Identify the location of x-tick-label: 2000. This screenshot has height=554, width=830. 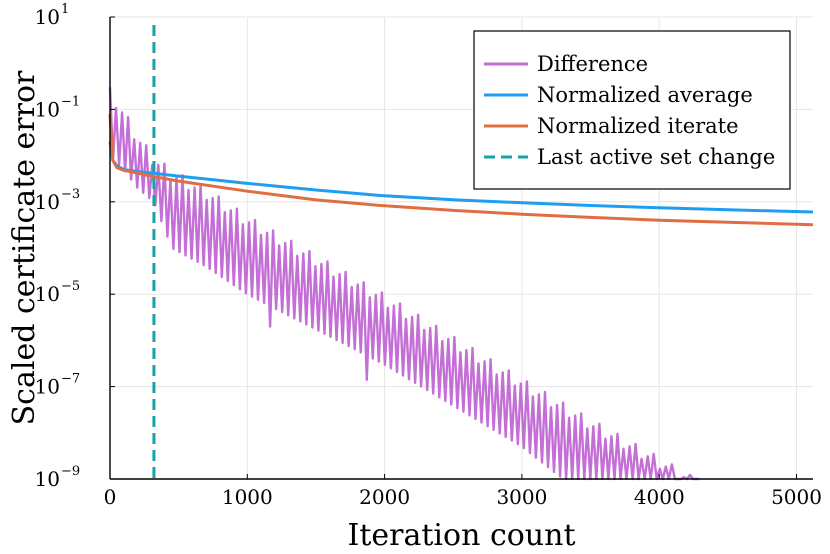
(384, 497).